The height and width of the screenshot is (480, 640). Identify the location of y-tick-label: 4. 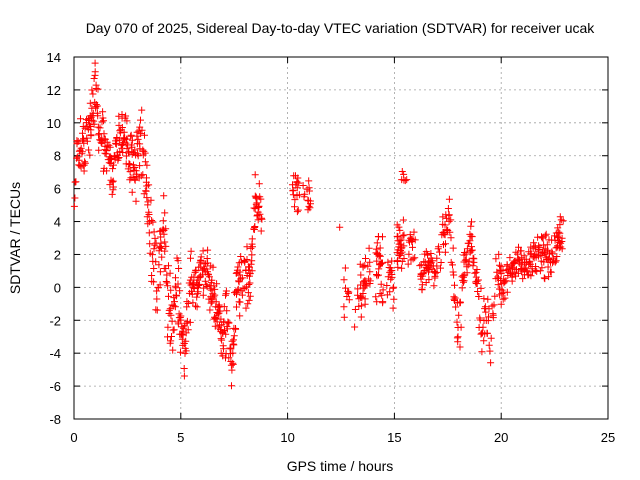
(57, 222).